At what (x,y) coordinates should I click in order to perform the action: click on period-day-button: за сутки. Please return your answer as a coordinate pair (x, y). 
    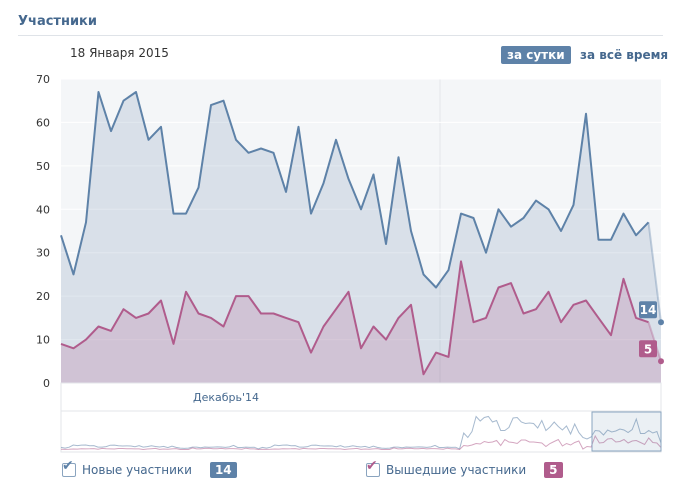
    Looking at the image, I should click on (536, 55).